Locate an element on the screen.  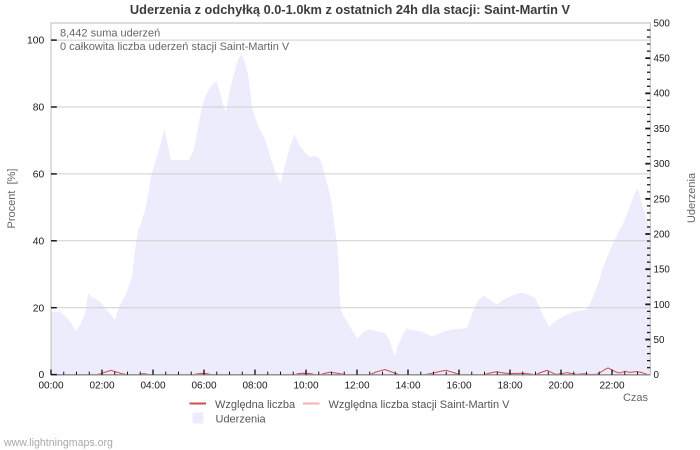
svg-text: 20:00 is located at coordinates (560, 386).